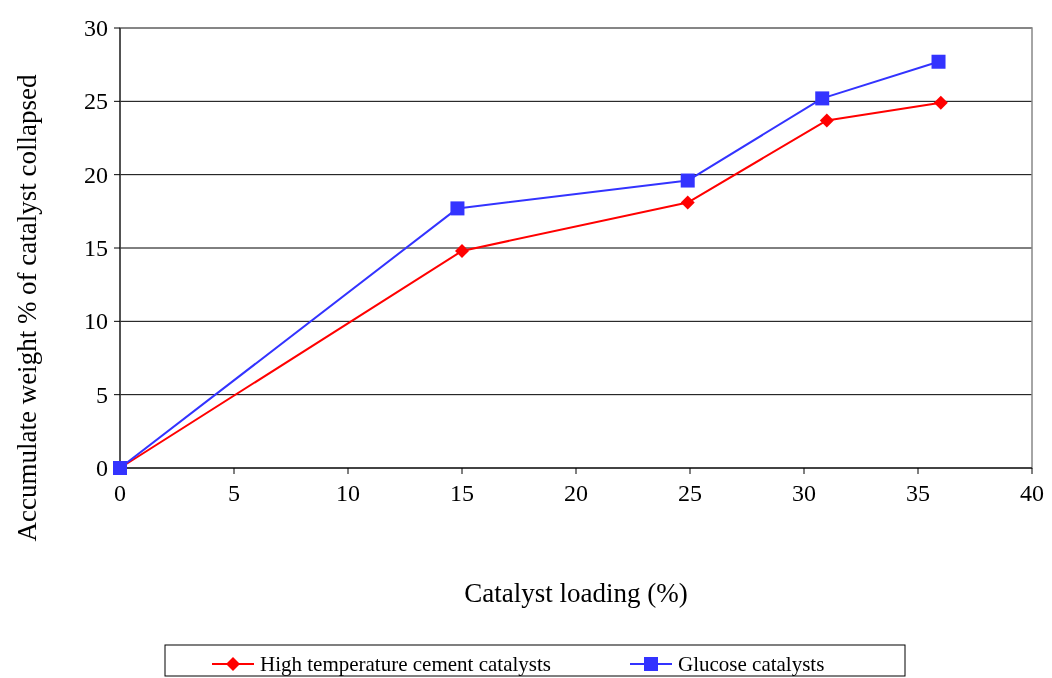 The image size is (1052, 678). What do you see at coordinates (96, 174) in the screenshot?
I see `y-tick-label: 20` at bounding box center [96, 174].